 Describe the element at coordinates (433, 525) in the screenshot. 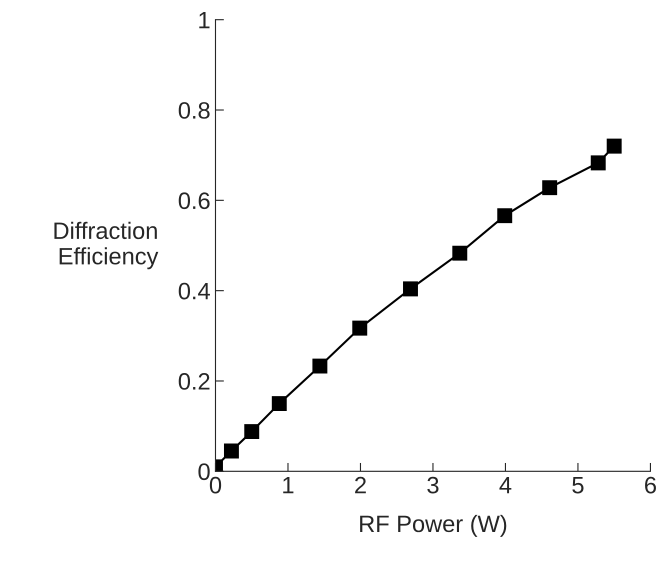

I see `x-axis-title: RF Power (W)` at that location.